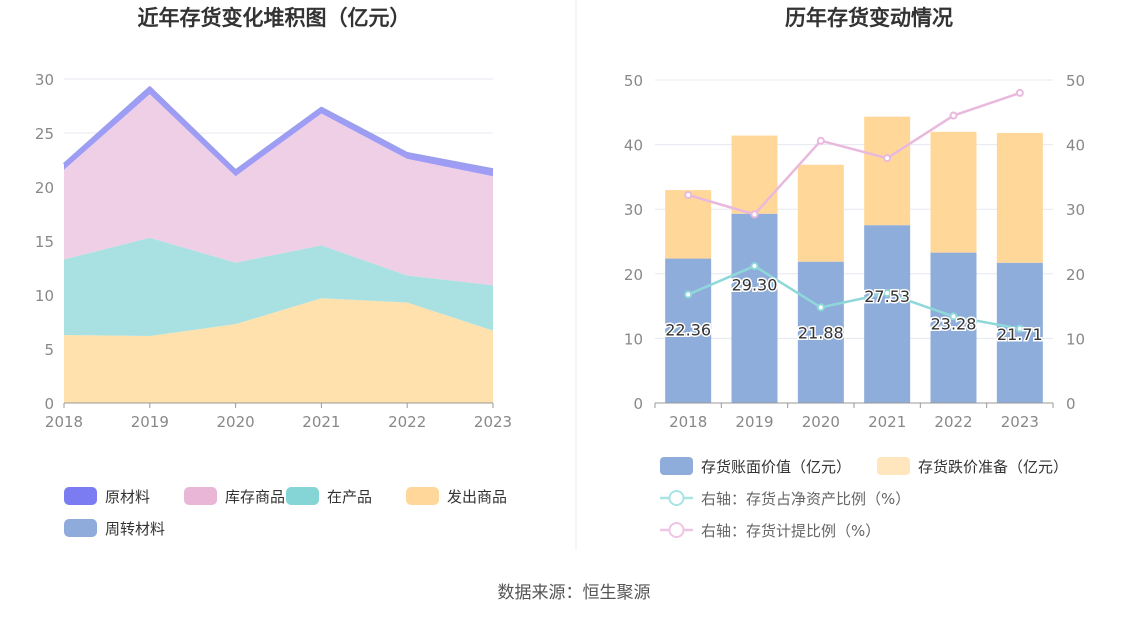 This screenshot has width=1148, height=623. What do you see at coordinates (790, 531) in the screenshot?
I see `right-legend-label: 右轴：存货计提比例（%）` at bounding box center [790, 531].